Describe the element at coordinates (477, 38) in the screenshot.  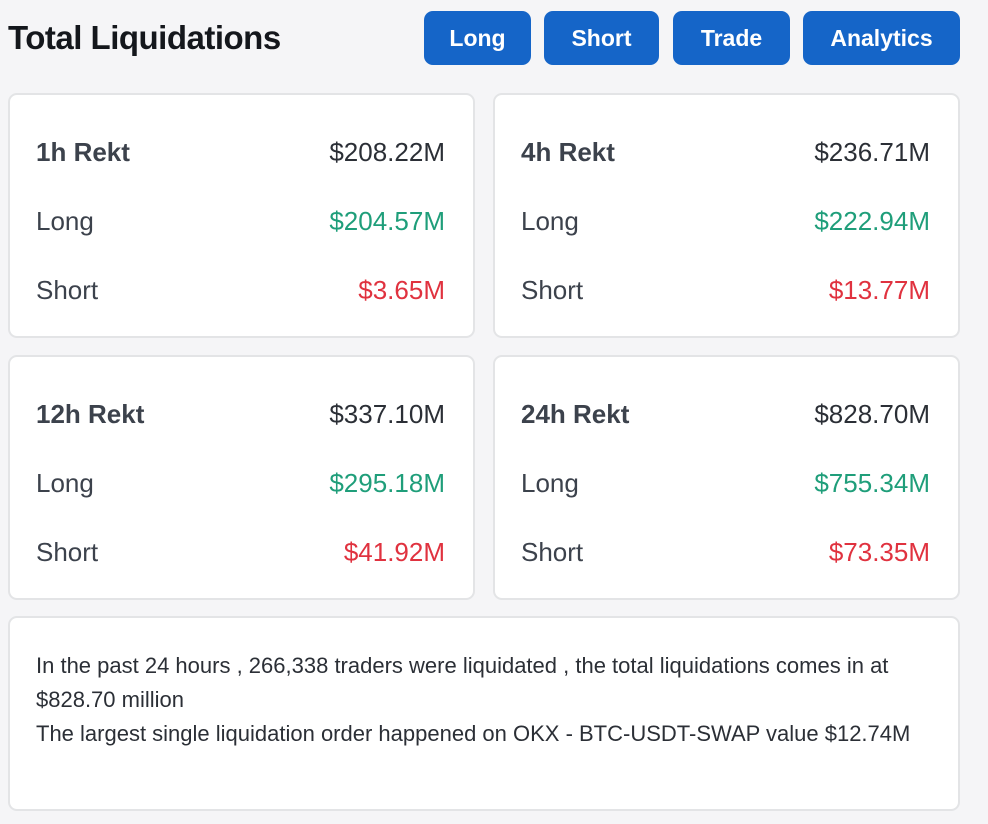
I see `long-button: Long` at that location.